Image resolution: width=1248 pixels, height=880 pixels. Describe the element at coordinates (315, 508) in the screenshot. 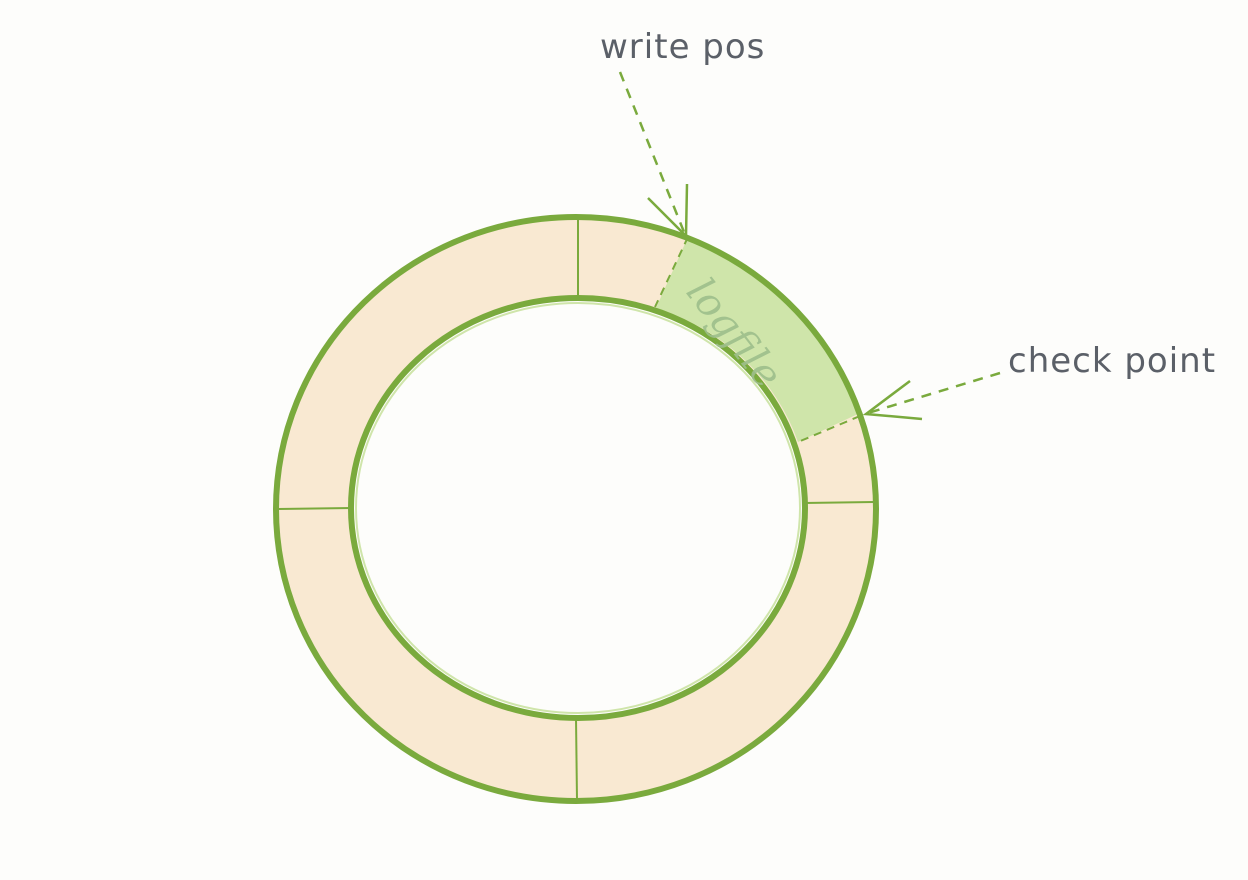

I see `ring-divider-left` at that location.